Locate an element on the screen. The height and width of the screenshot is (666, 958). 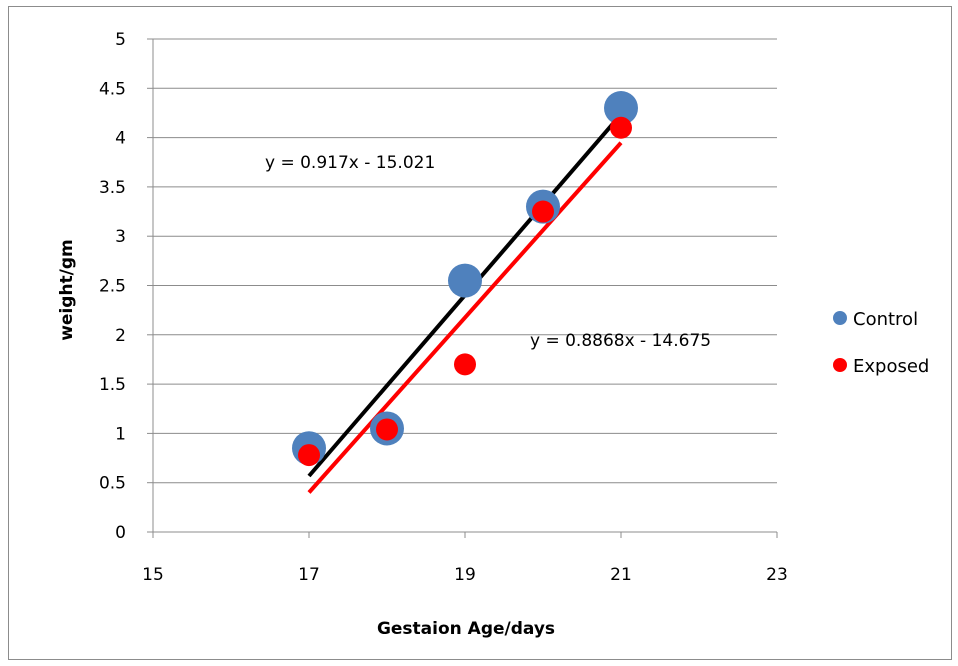
trendline-equations: y = 0.917x - 15.021 y = 0.8868x - 14.675 is located at coordinates (488, 252).